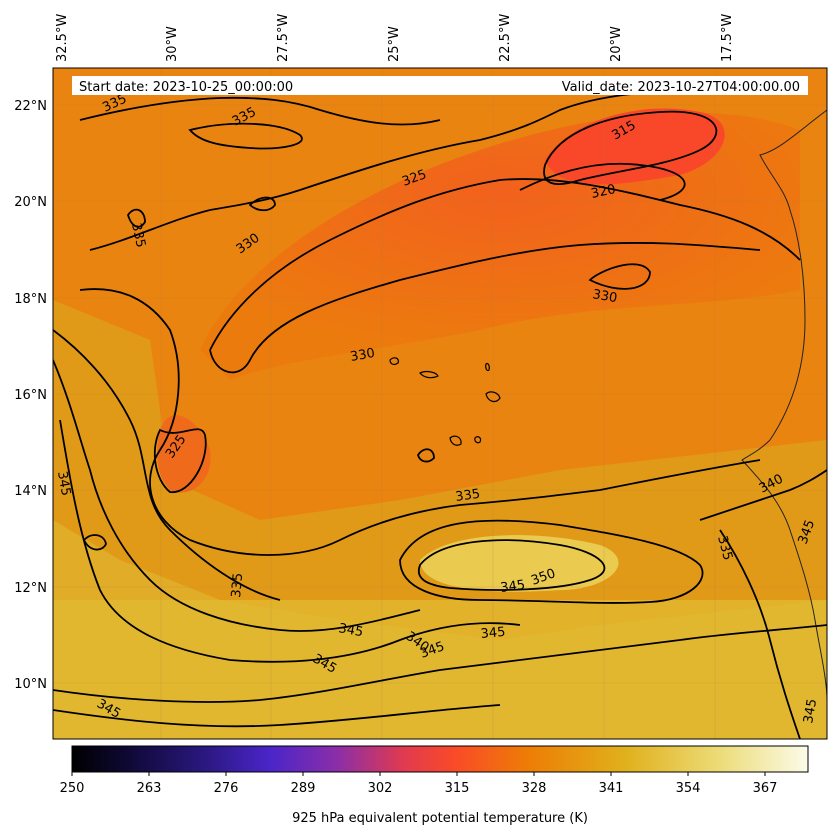 The height and width of the screenshot is (840, 837). What do you see at coordinates (186, 87) in the screenshot?
I see `start-date-label: Start date: 2023-10-25_00:00:00` at bounding box center [186, 87].